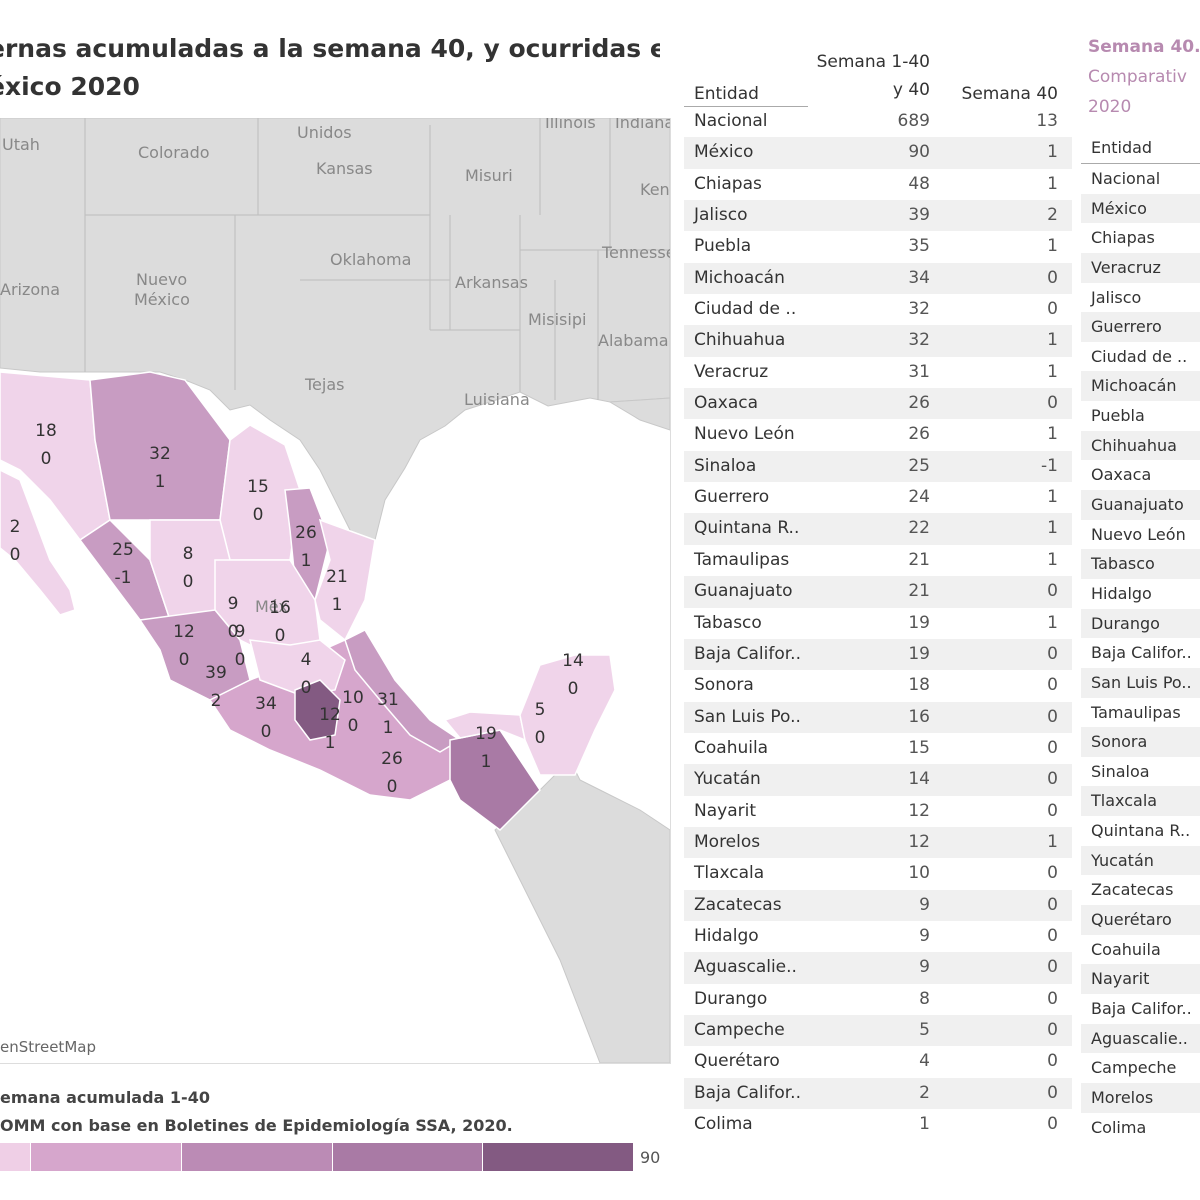 The width and height of the screenshot is (1200, 1200). I want to click on table-row: Campeche 5 0, so click(878, 1030).